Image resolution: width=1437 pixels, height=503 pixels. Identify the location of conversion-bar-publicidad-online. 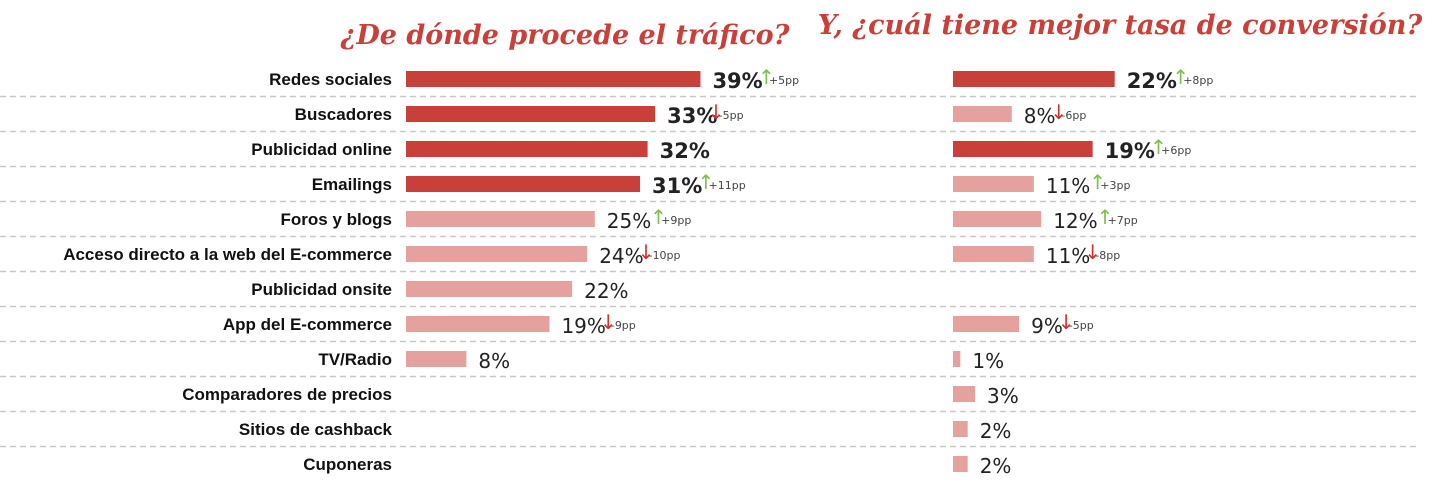
(1023, 149).